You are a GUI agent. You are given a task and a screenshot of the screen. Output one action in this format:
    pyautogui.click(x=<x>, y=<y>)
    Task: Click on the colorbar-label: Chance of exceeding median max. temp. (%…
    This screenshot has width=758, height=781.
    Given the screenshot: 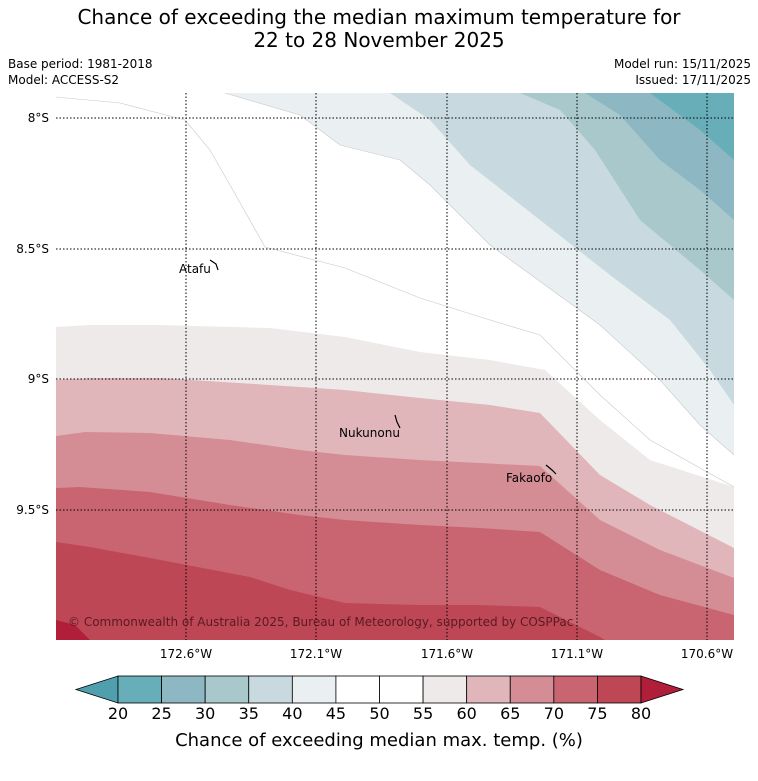 What is the action you would take?
    pyautogui.click(x=379, y=740)
    